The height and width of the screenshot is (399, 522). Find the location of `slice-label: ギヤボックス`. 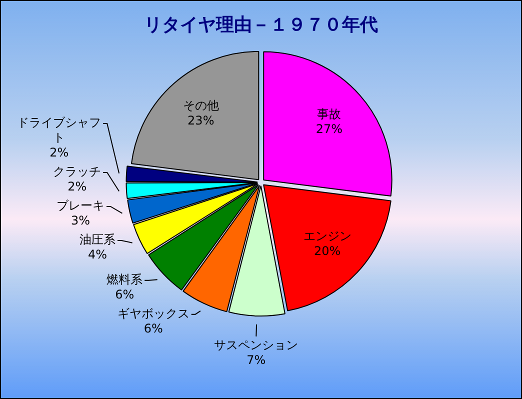

slice-label: ギヤボックス is located at coordinates (153, 313).